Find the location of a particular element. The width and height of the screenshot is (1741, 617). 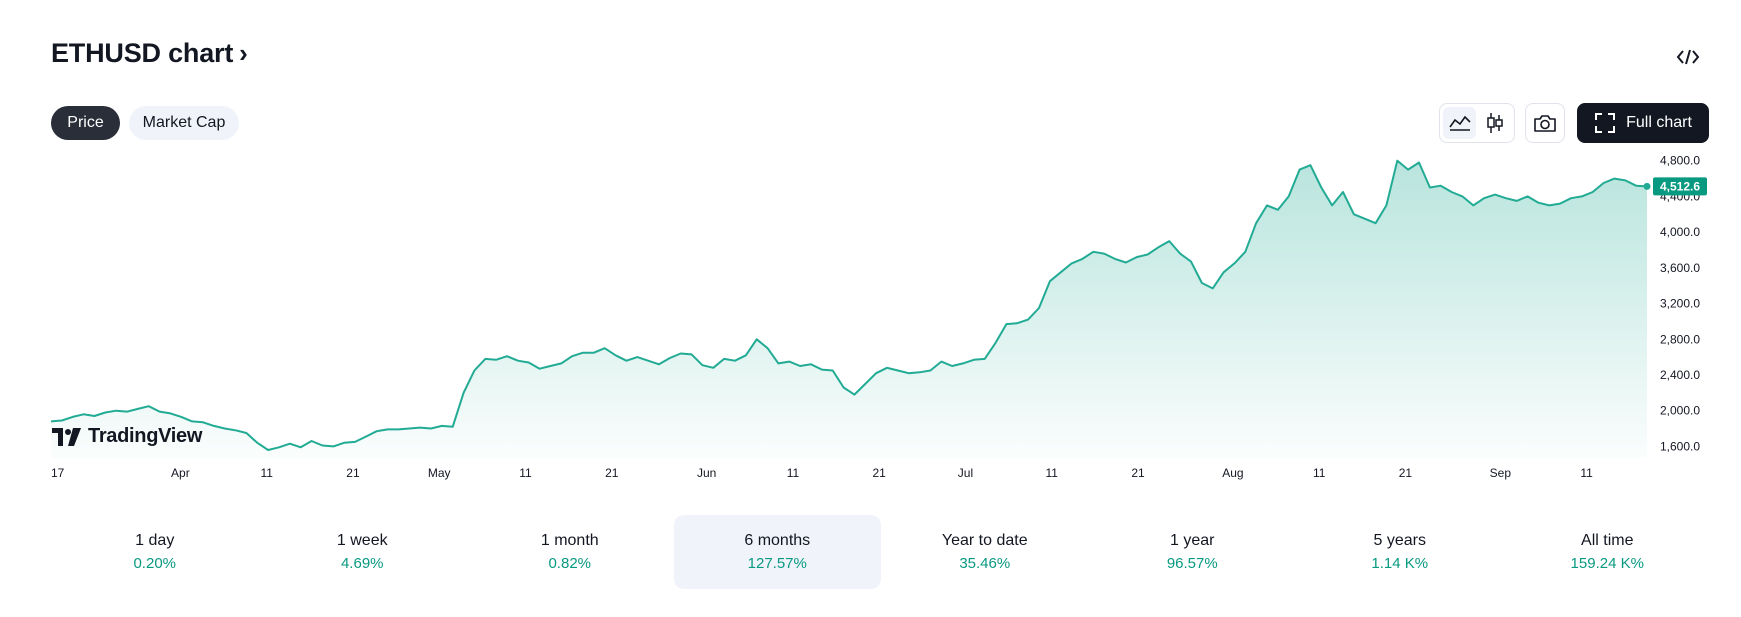

period-change: 0.82% is located at coordinates (570, 563).